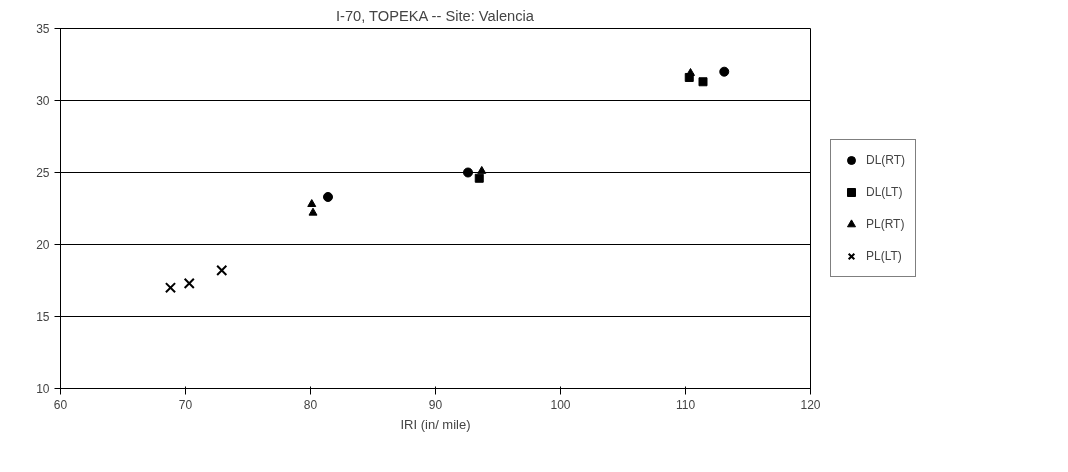 This screenshot has width=1068, height=472. I want to click on x-tick-label: 90, so click(435, 404).